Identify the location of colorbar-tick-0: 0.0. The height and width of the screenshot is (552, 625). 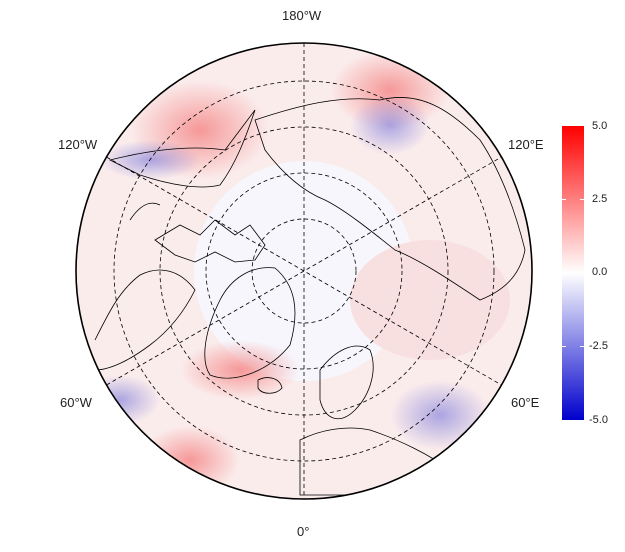
(600, 272).